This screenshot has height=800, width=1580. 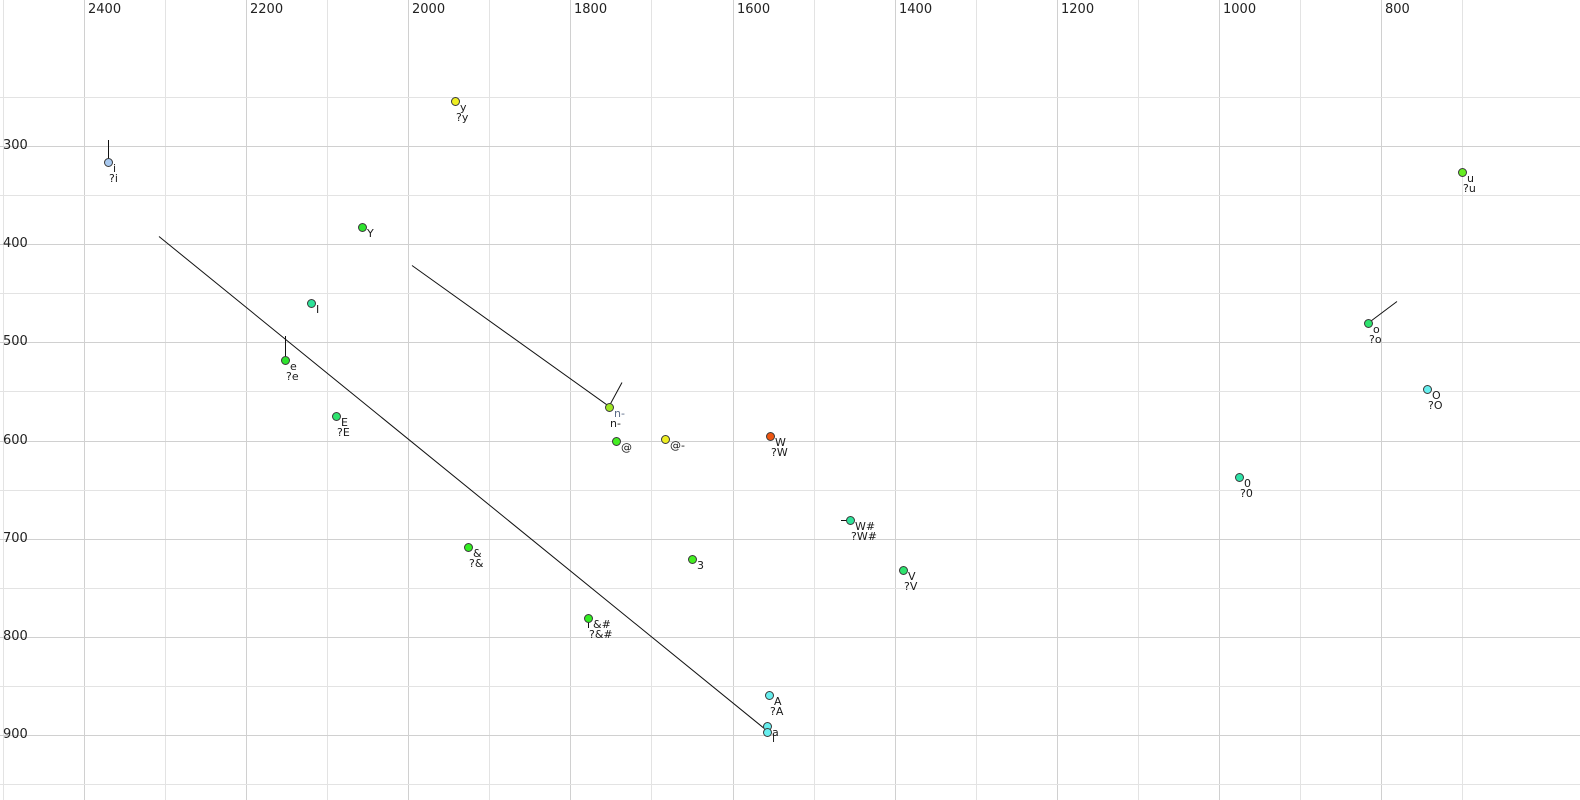 I want to click on y-axis-tick-label: 300, so click(x=15, y=145).